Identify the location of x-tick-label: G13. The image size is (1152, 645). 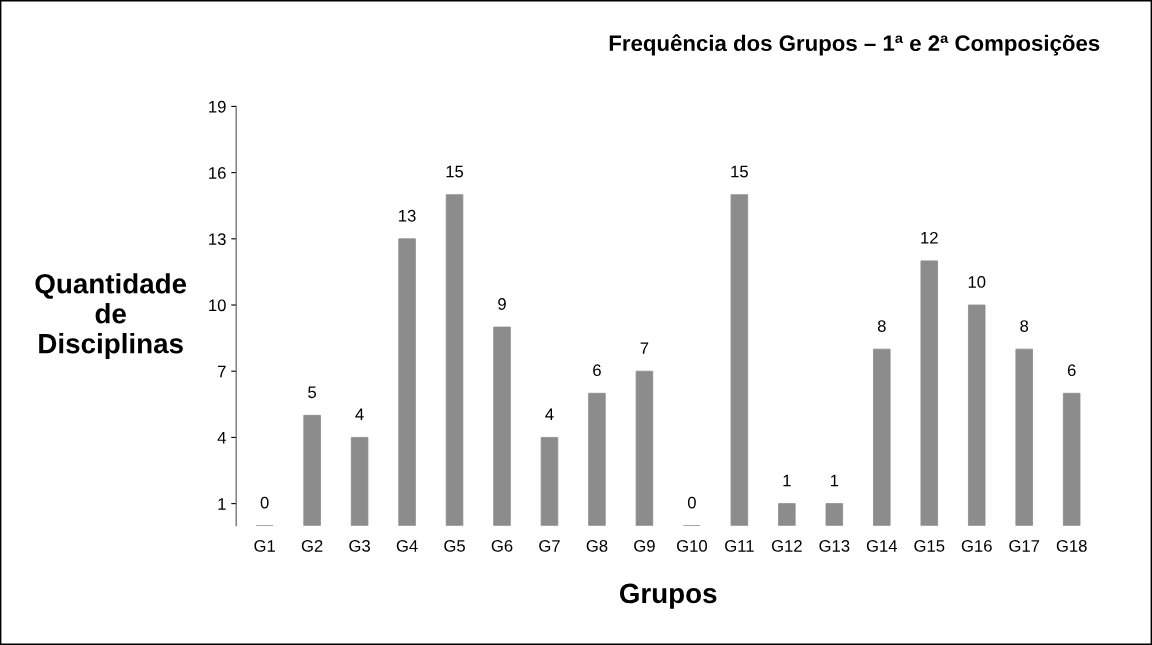
(834, 546).